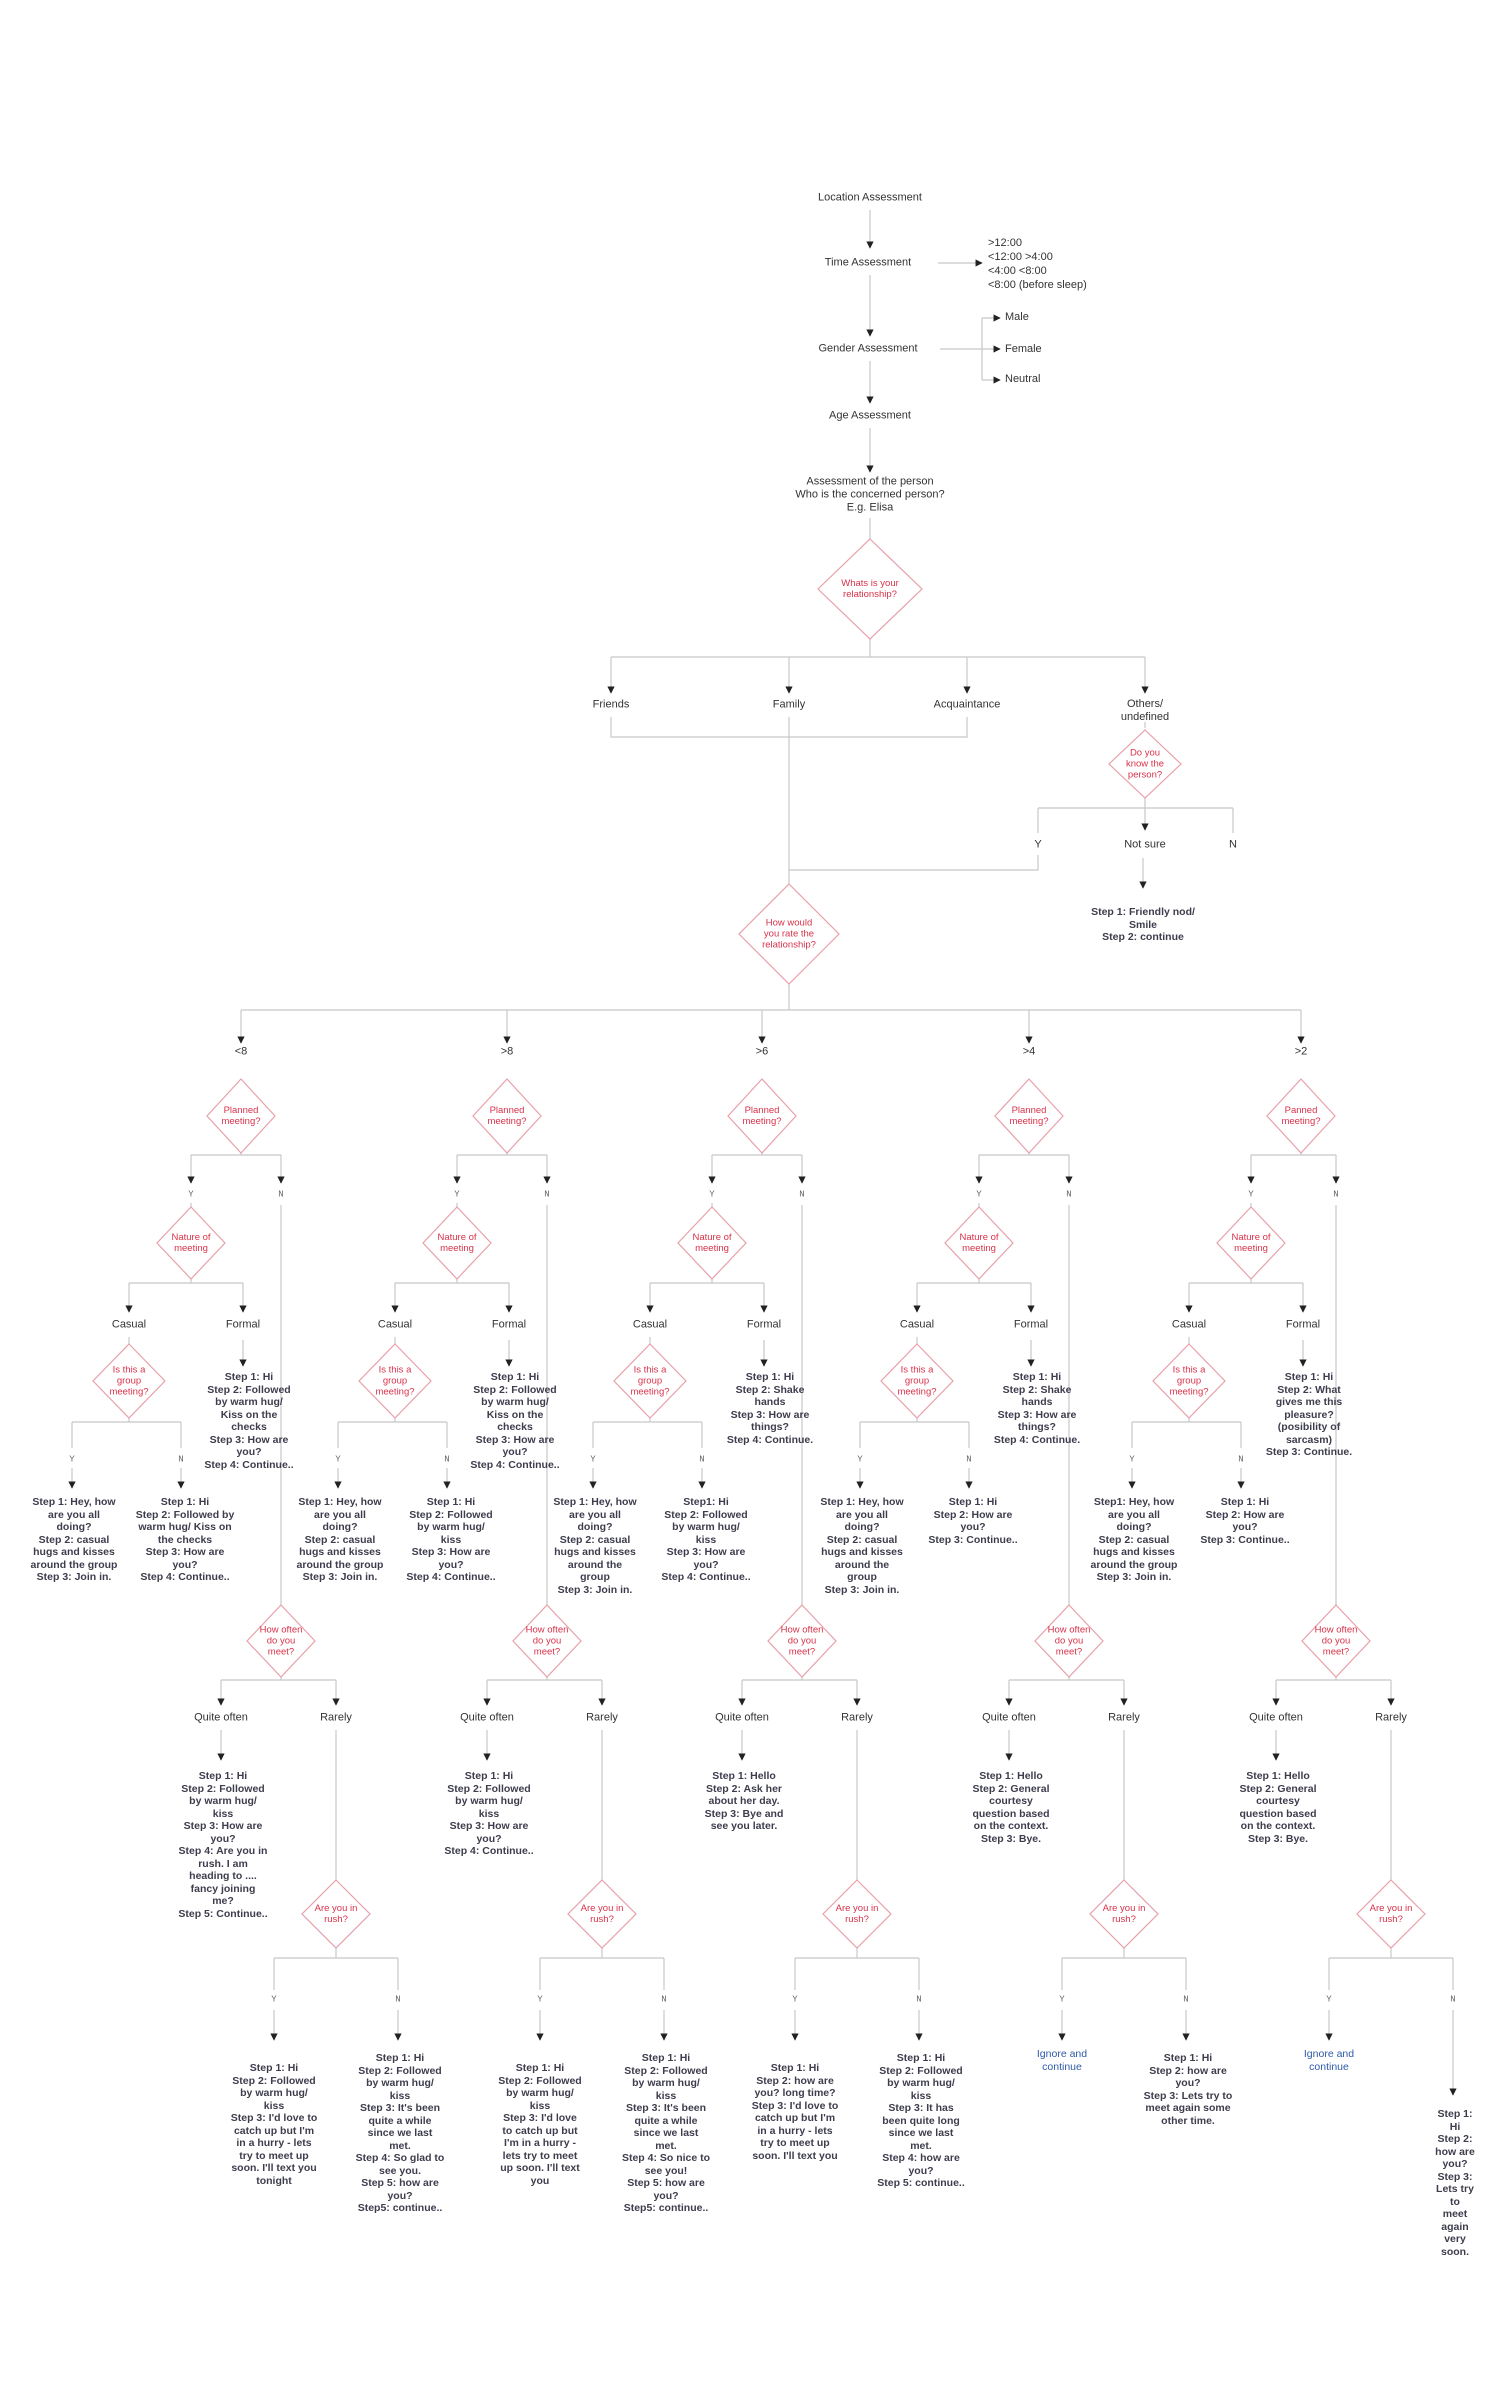 This screenshot has height=2400, width=1500. What do you see at coordinates (967, 704) in the screenshot?
I see `relationship-acquaintance: Acquaintance` at bounding box center [967, 704].